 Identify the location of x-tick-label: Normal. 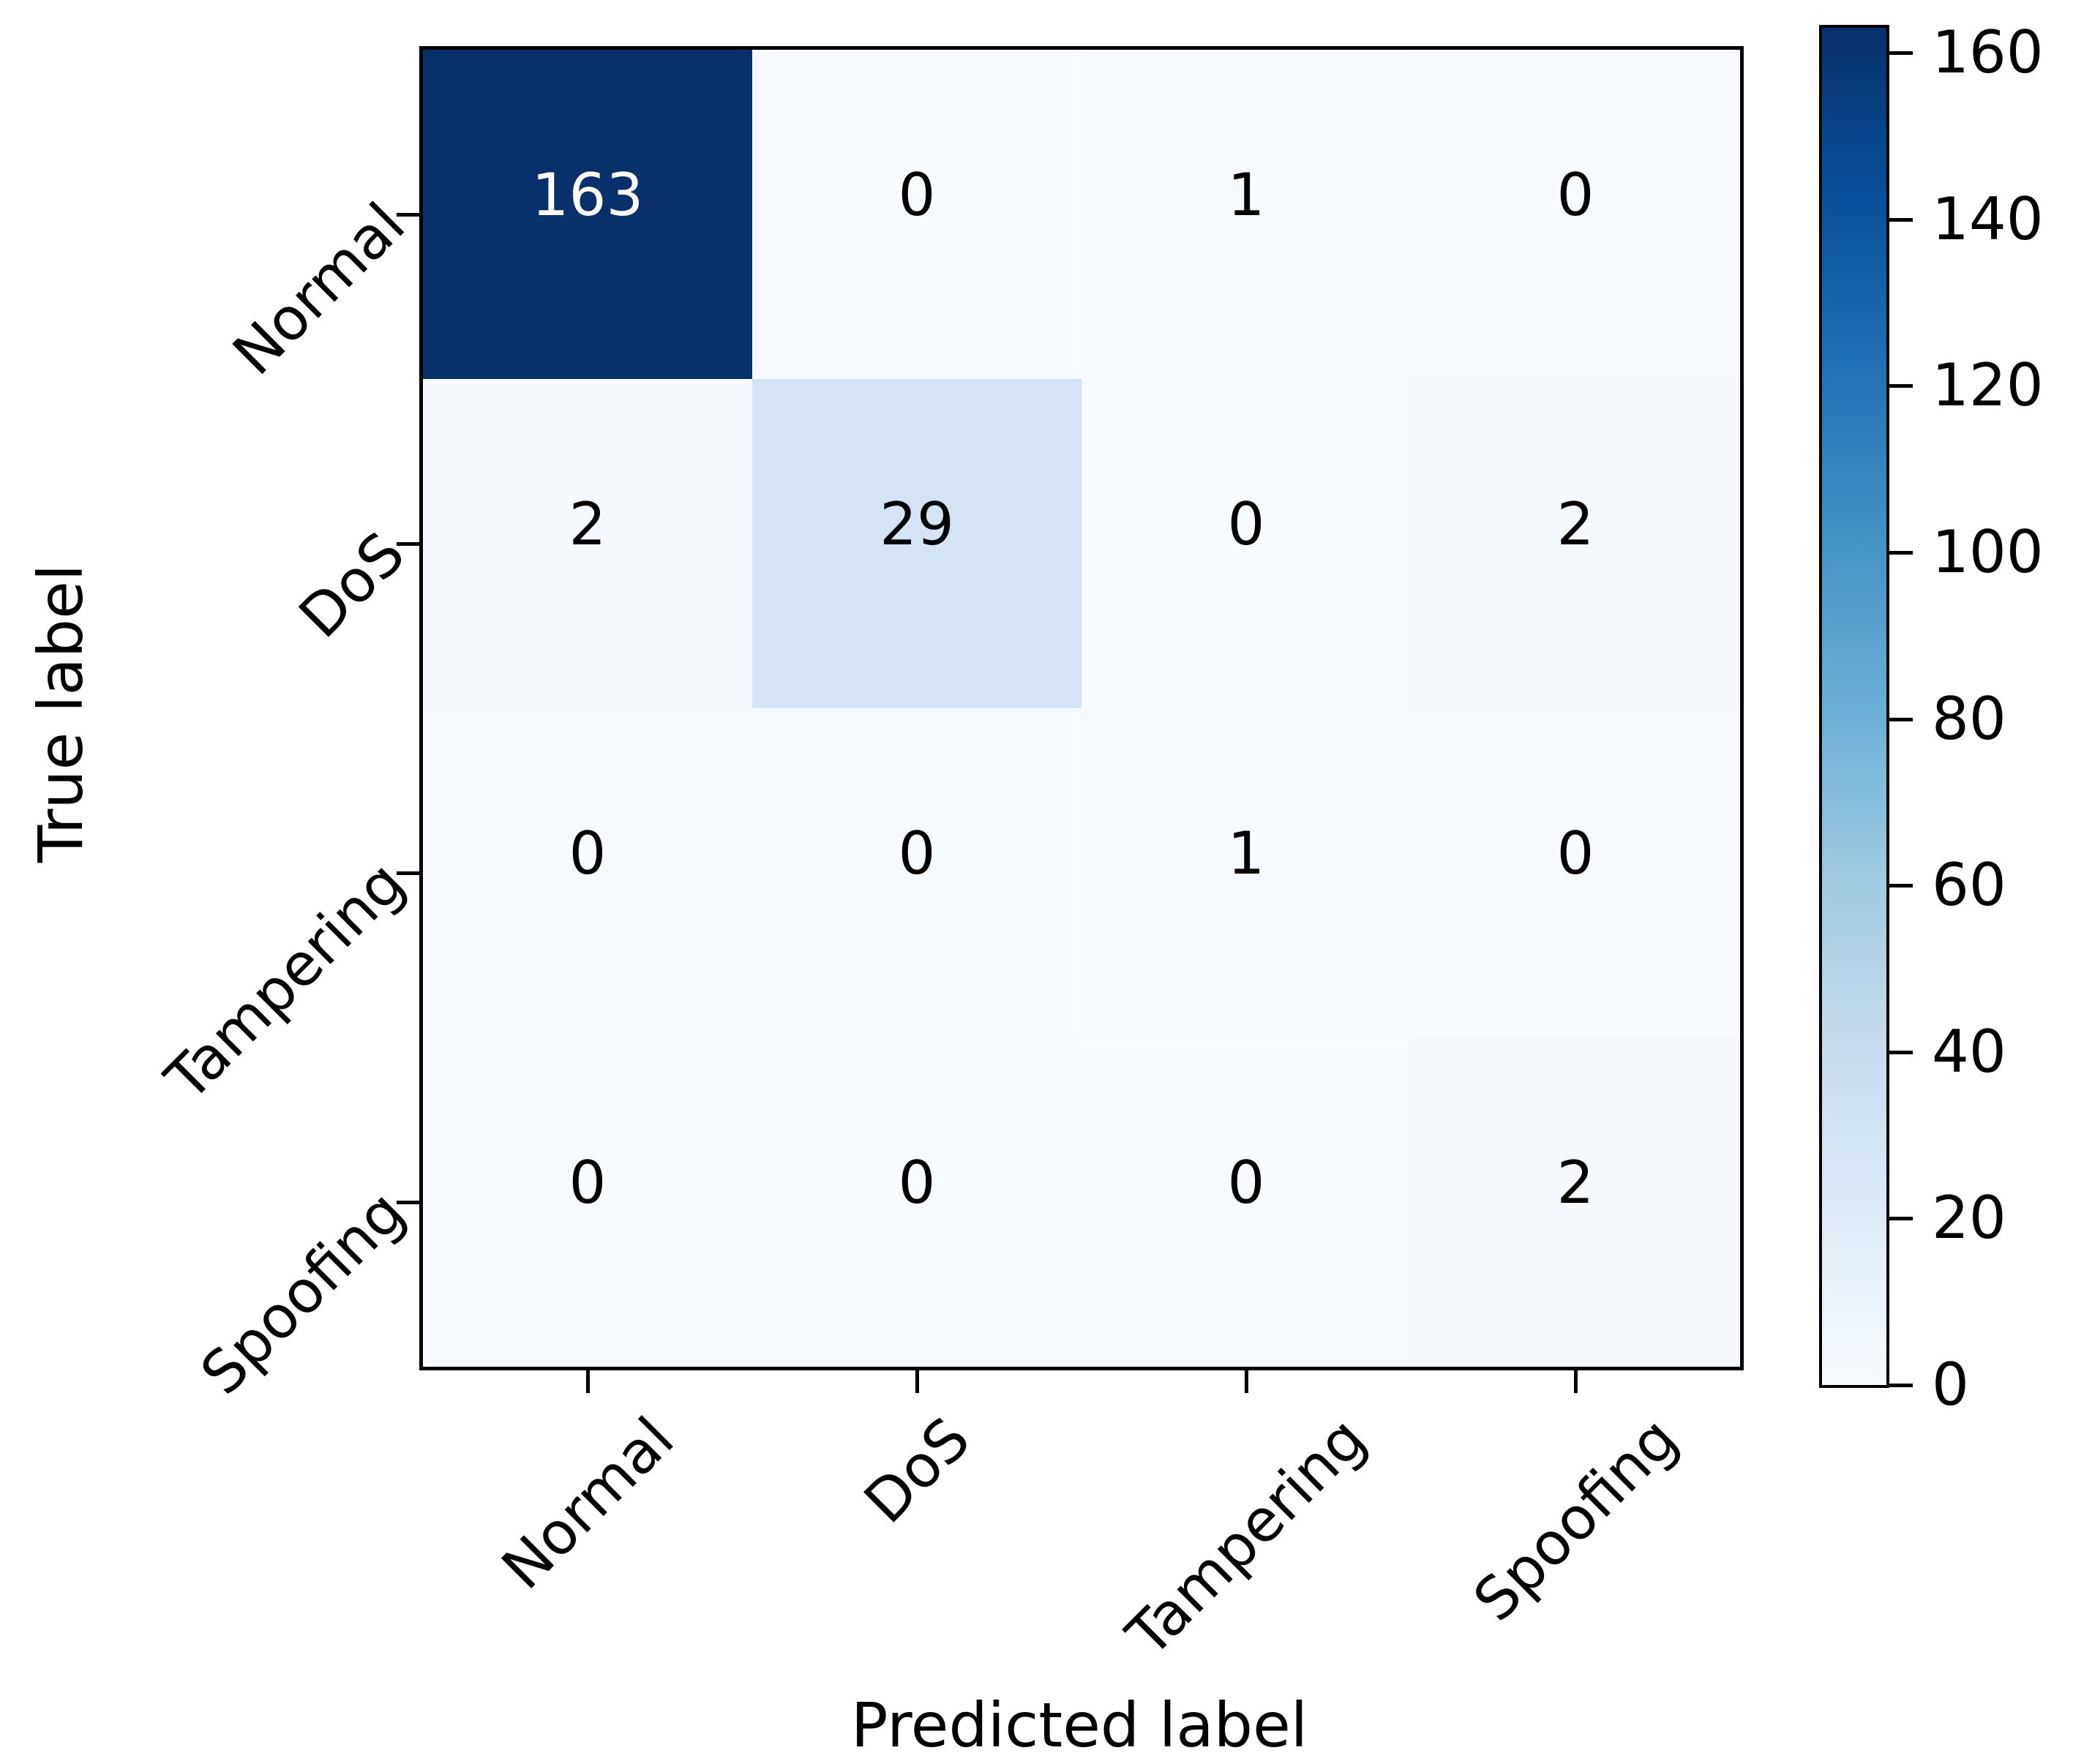
(587, 1504).